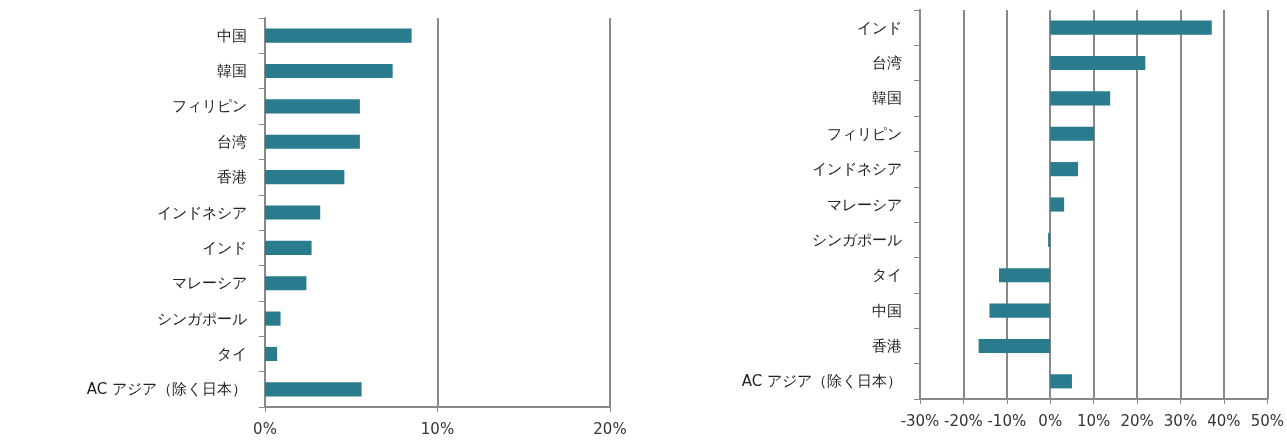 Image resolution: width=1287 pixels, height=447 pixels. What do you see at coordinates (1267, 420) in the screenshot?
I see `x-tick-label: 50%` at bounding box center [1267, 420].